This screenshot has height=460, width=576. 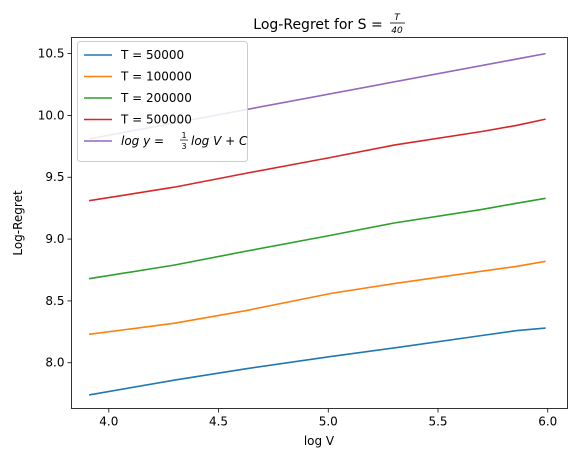 I want to click on y-tick-label: 9.5, so click(x=54, y=177).